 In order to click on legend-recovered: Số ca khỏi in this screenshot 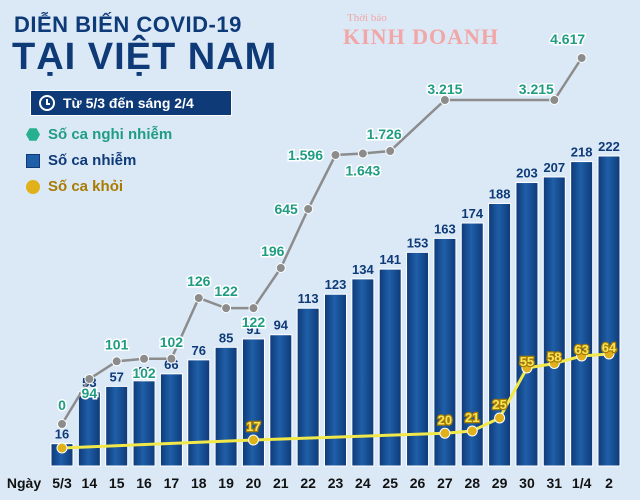, I will do `click(74, 186)`.